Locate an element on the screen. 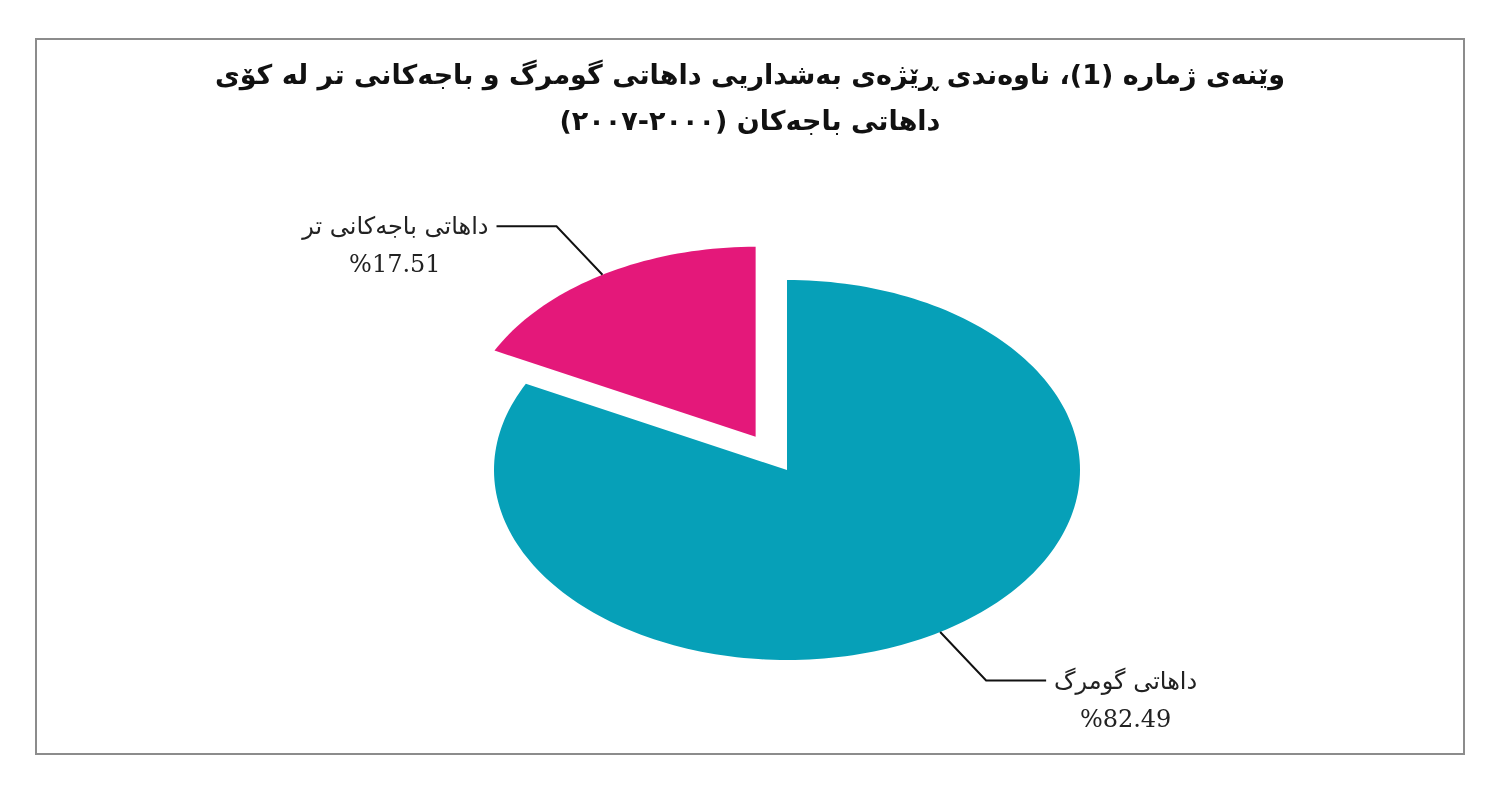  slice-label: داهاتی باجەکانی تر is located at coordinates (395, 226).